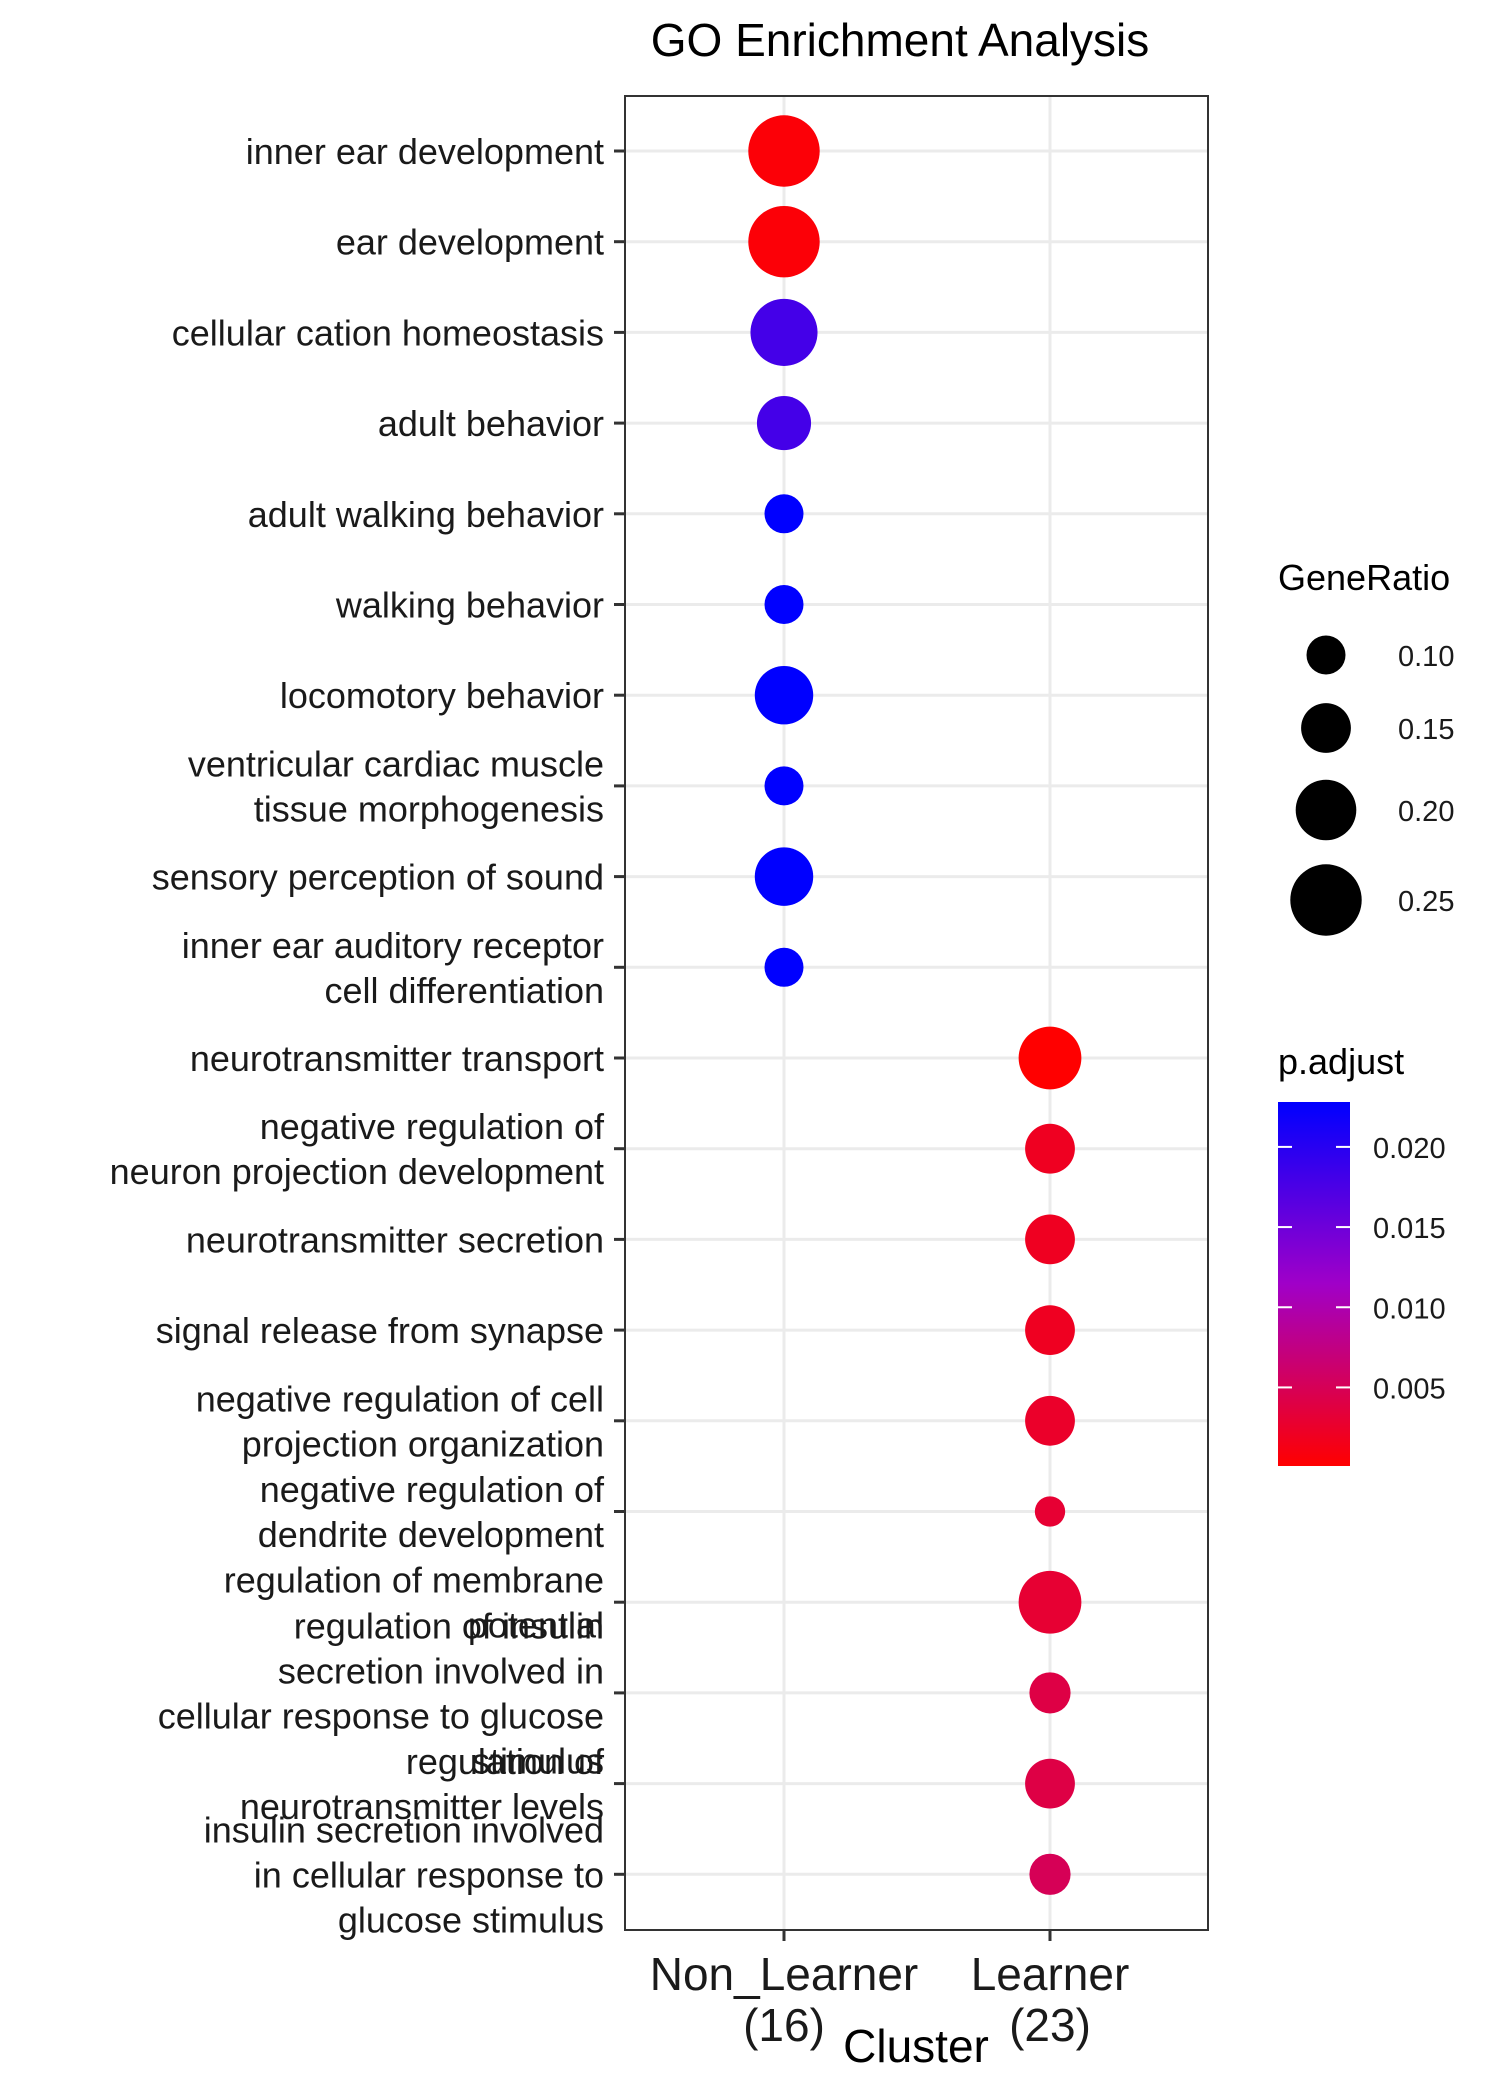  Describe the element at coordinates (1409, 1389) in the screenshot. I see `color-bar-label: 0.005` at that location.